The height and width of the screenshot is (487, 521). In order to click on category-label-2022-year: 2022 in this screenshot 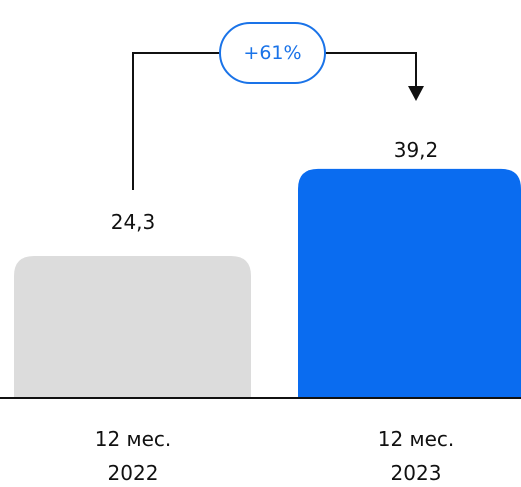, I will do `click(133, 473)`.